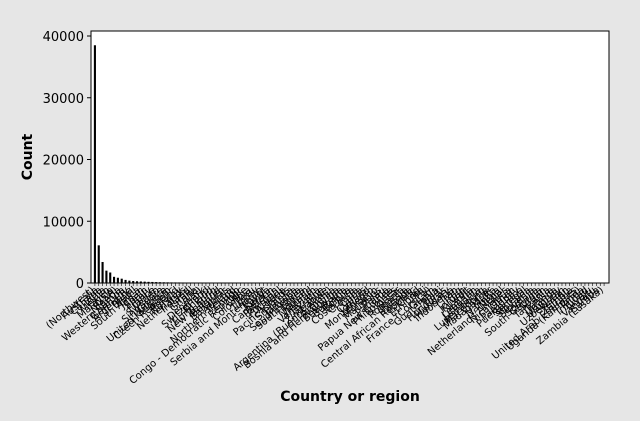  What do you see at coordinates (80, 284) in the screenshot?
I see `y-tick-label: 0` at bounding box center [80, 284].